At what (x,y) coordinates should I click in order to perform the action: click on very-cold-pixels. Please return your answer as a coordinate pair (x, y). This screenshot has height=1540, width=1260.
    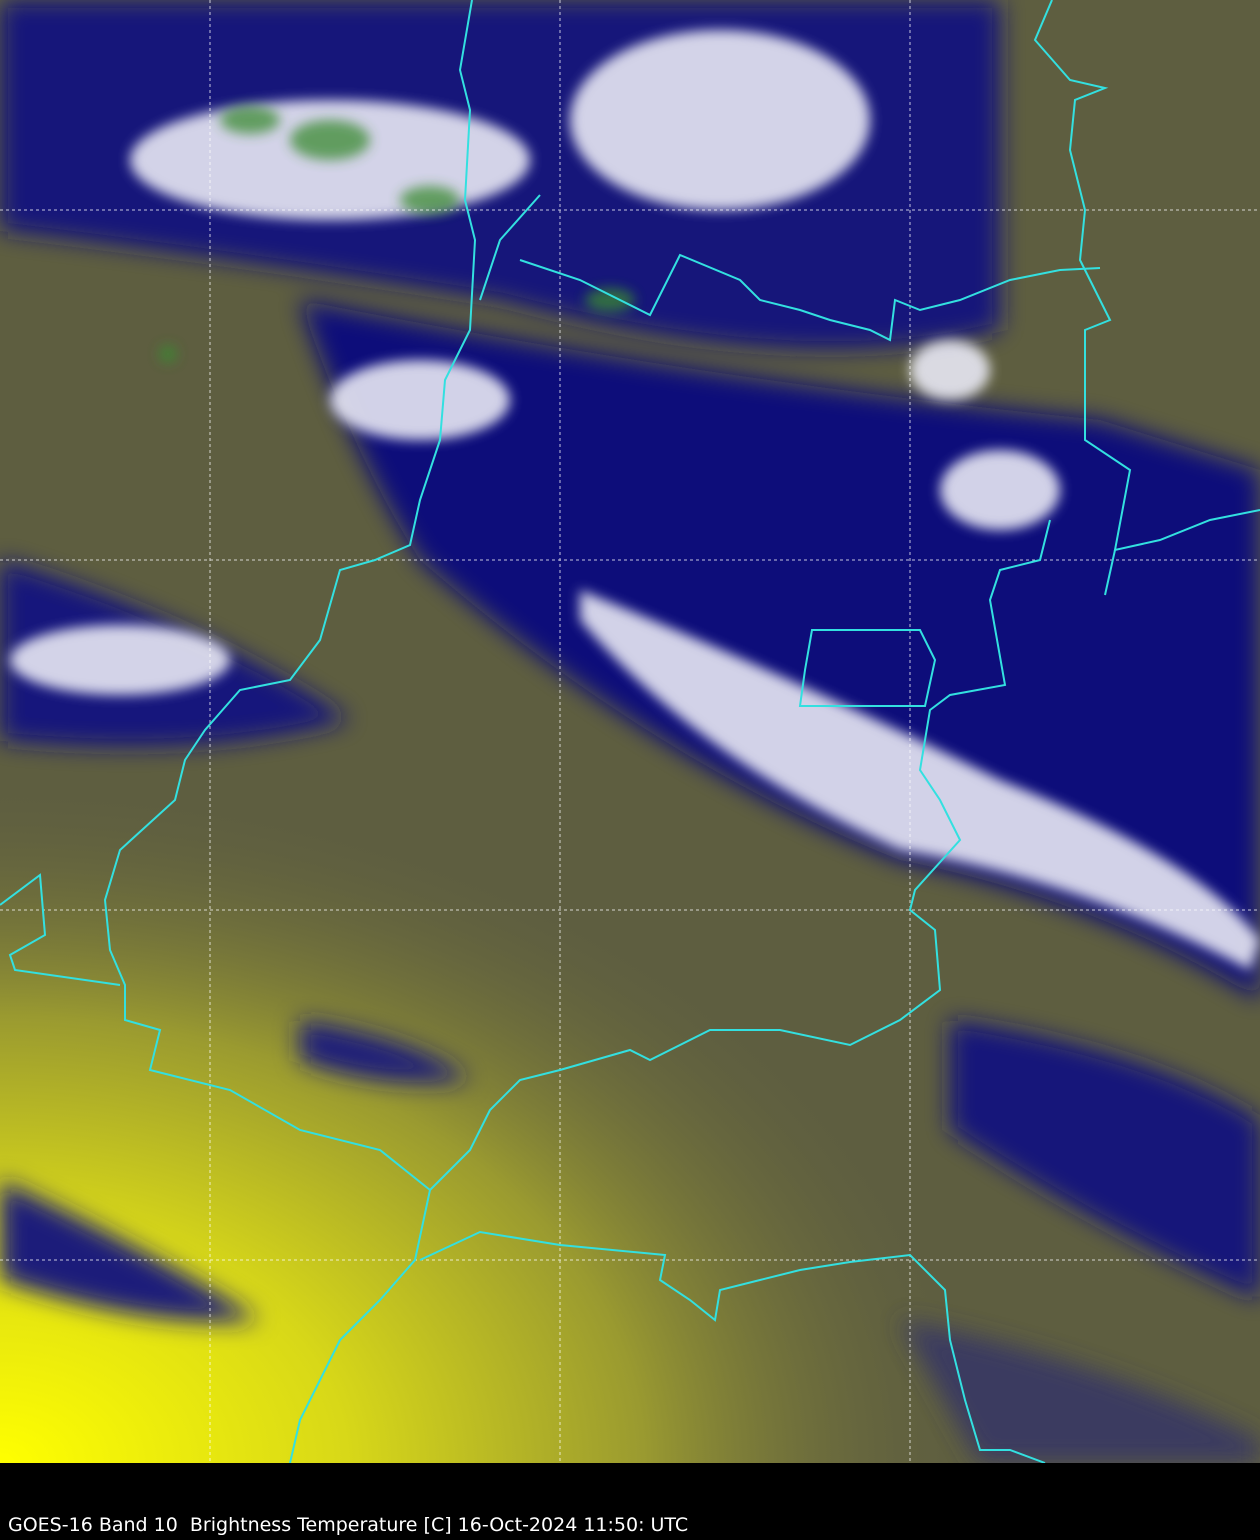
    Looking at the image, I should click on (397, 234).